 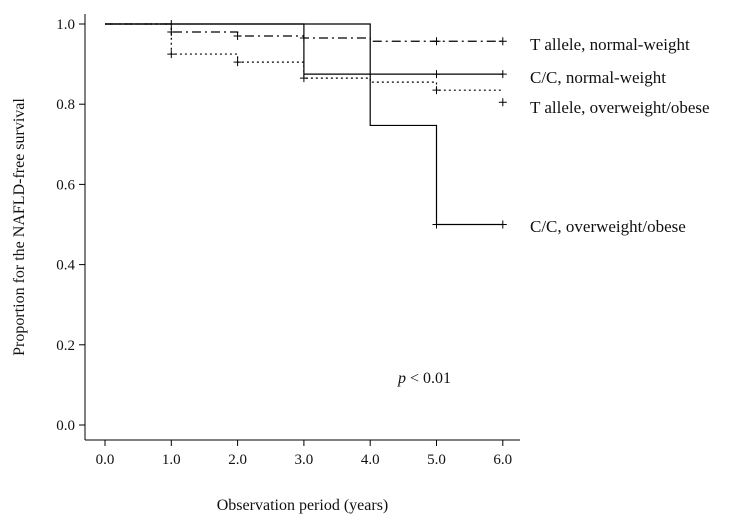 What do you see at coordinates (65, 426) in the screenshot?
I see `y-tick-label: 0.0` at bounding box center [65, 426].